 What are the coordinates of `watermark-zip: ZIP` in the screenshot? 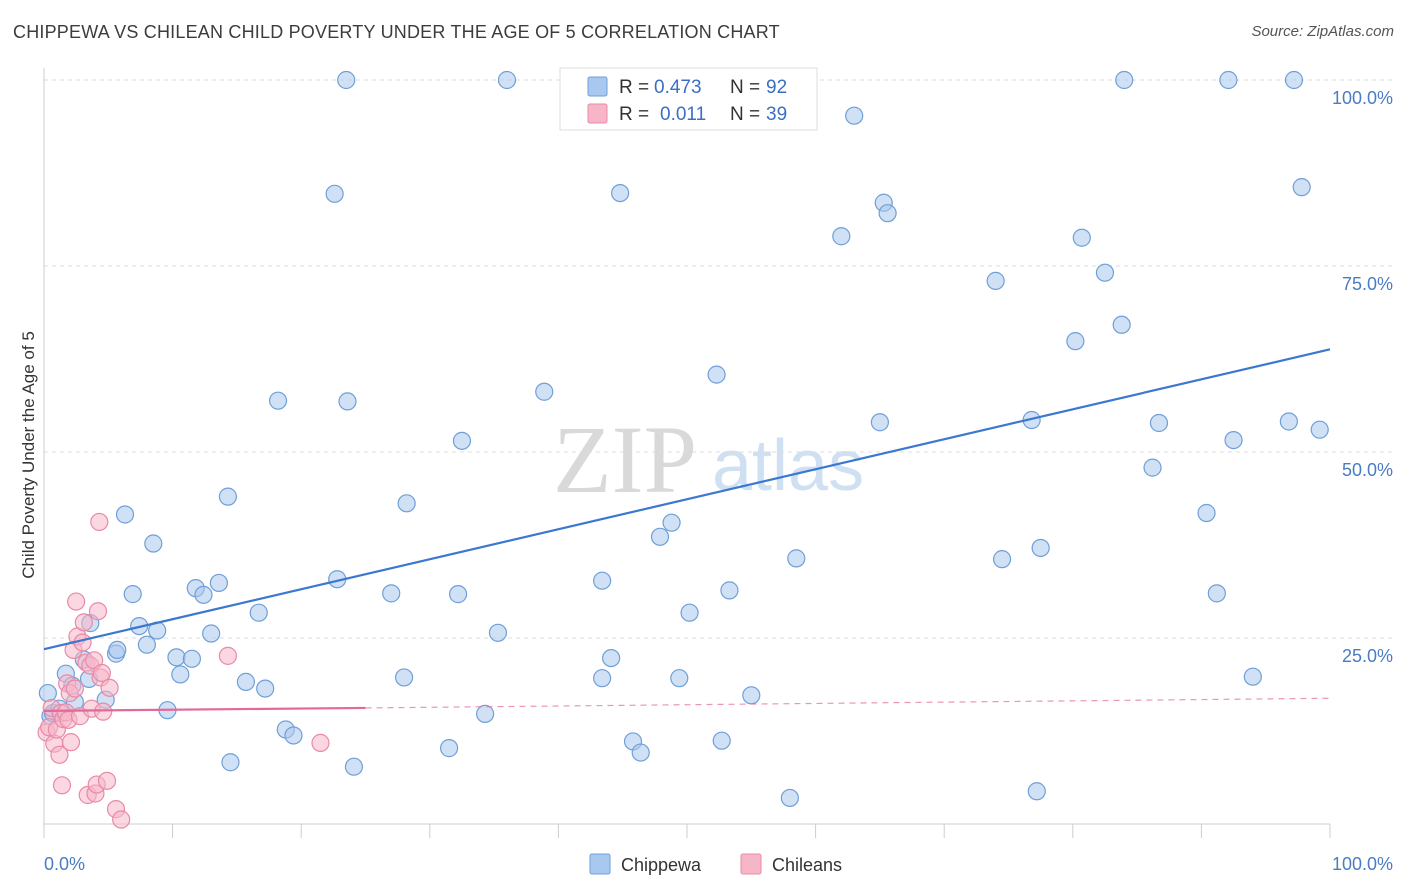 It's located at (625, 459).